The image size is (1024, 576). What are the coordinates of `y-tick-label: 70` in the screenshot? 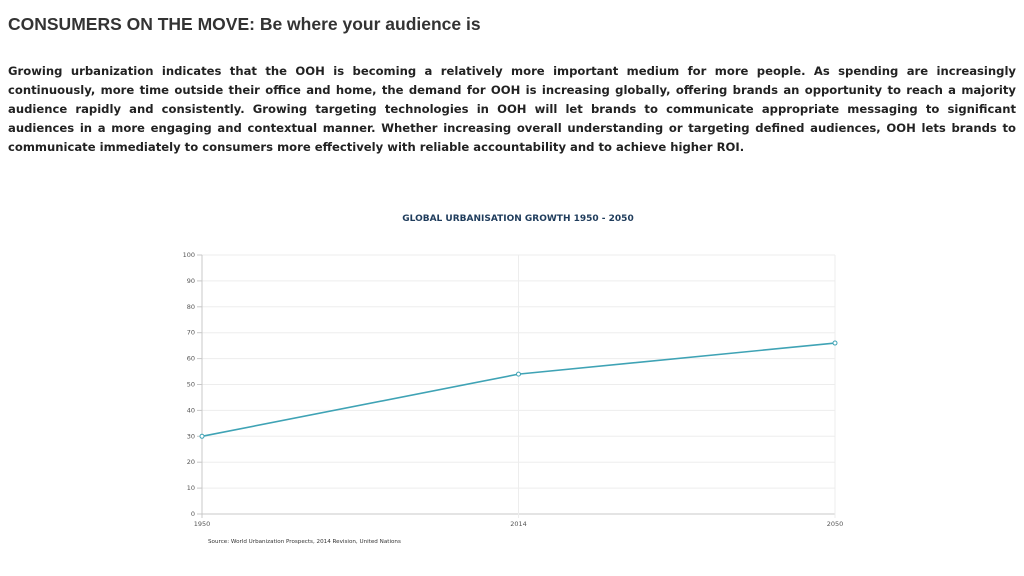 It's located at (191, 333).